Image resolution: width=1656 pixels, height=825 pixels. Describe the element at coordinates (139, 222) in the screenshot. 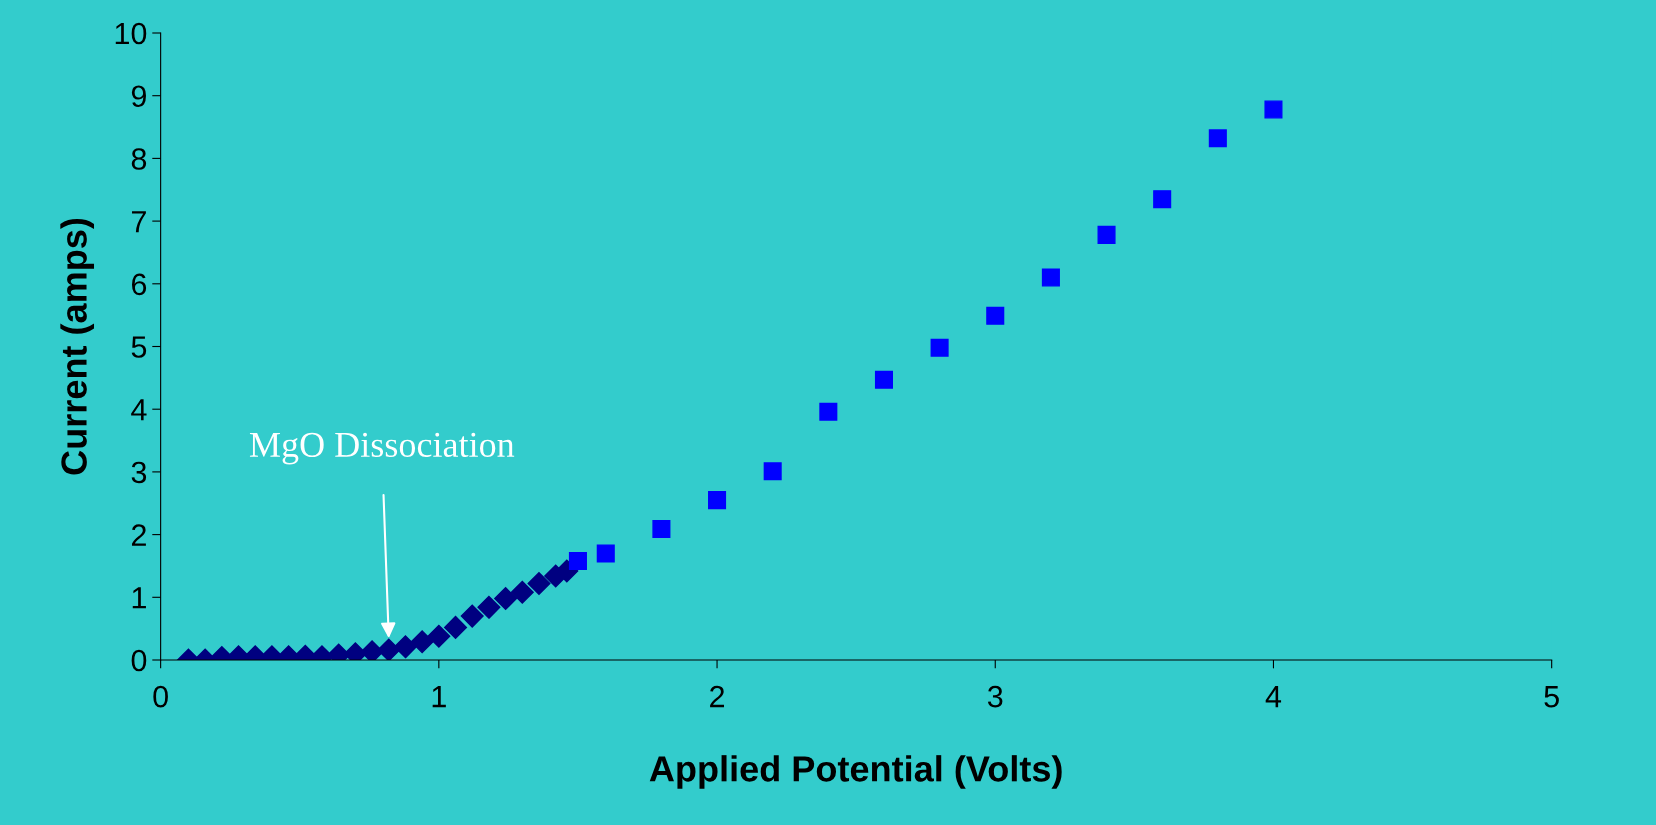

I see `y-tick-label: 7` at that location.